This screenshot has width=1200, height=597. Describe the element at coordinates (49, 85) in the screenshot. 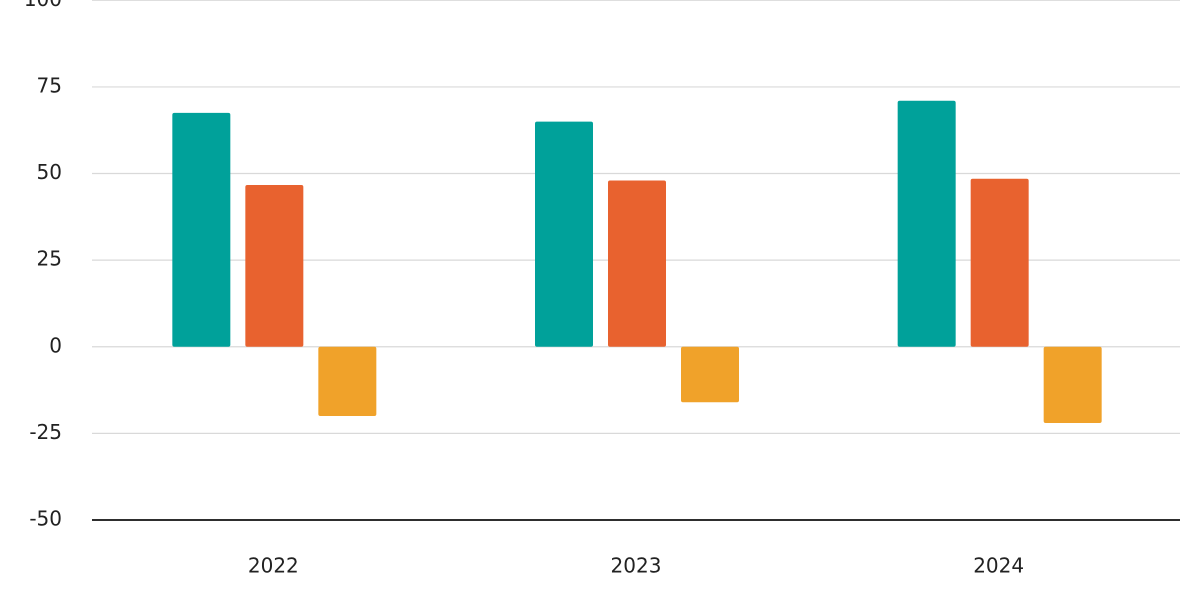

I see `y-tick-label: 75` at that location.